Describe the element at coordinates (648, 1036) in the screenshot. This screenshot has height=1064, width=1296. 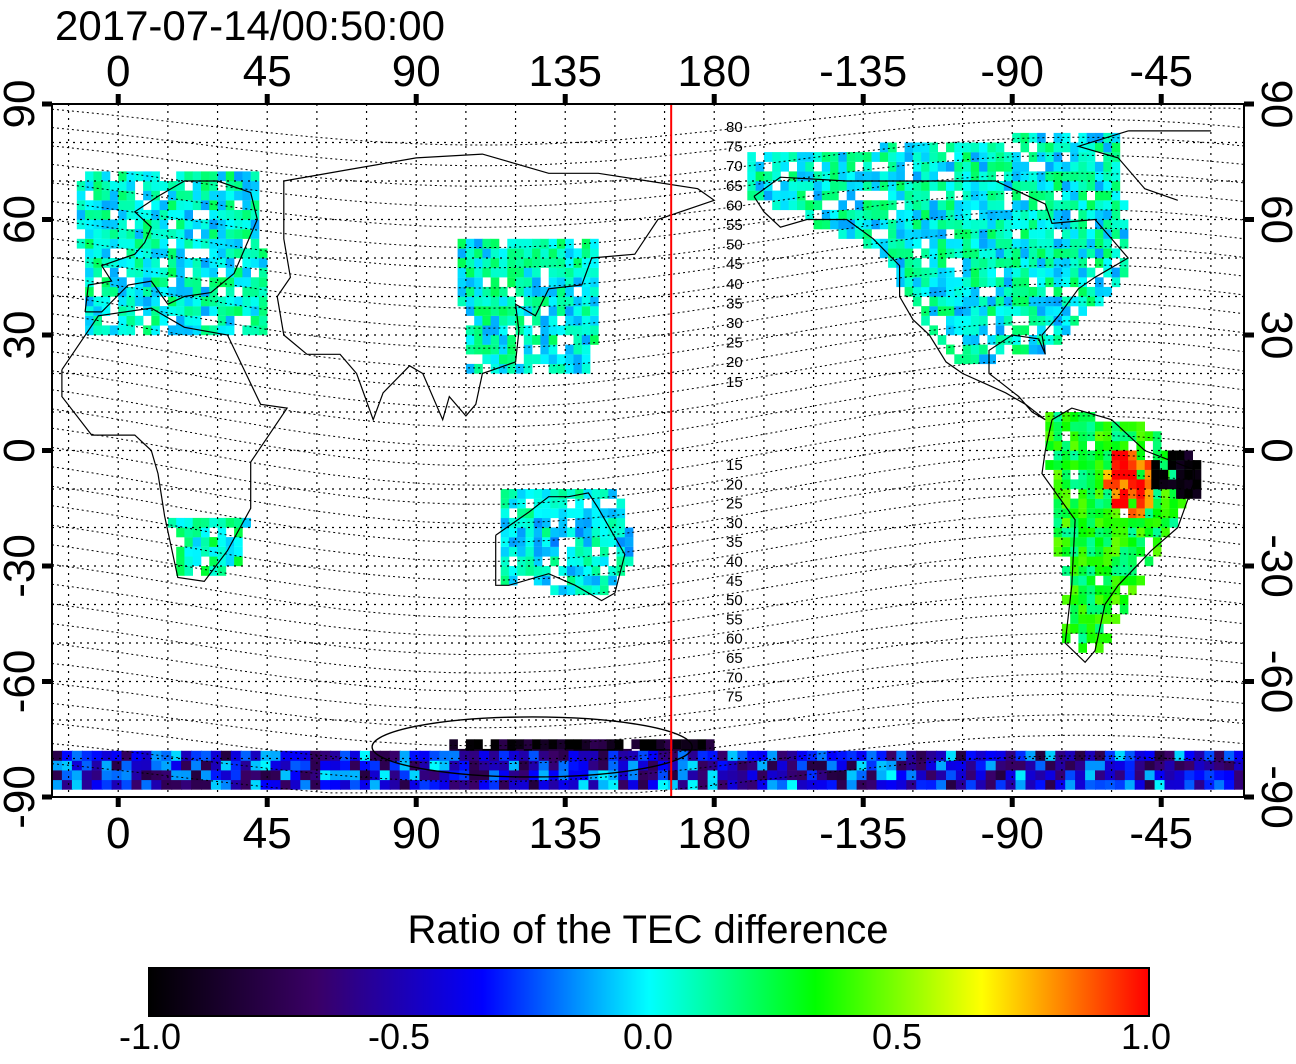
I see `colorbar-tick-label: 0.0` at that location.